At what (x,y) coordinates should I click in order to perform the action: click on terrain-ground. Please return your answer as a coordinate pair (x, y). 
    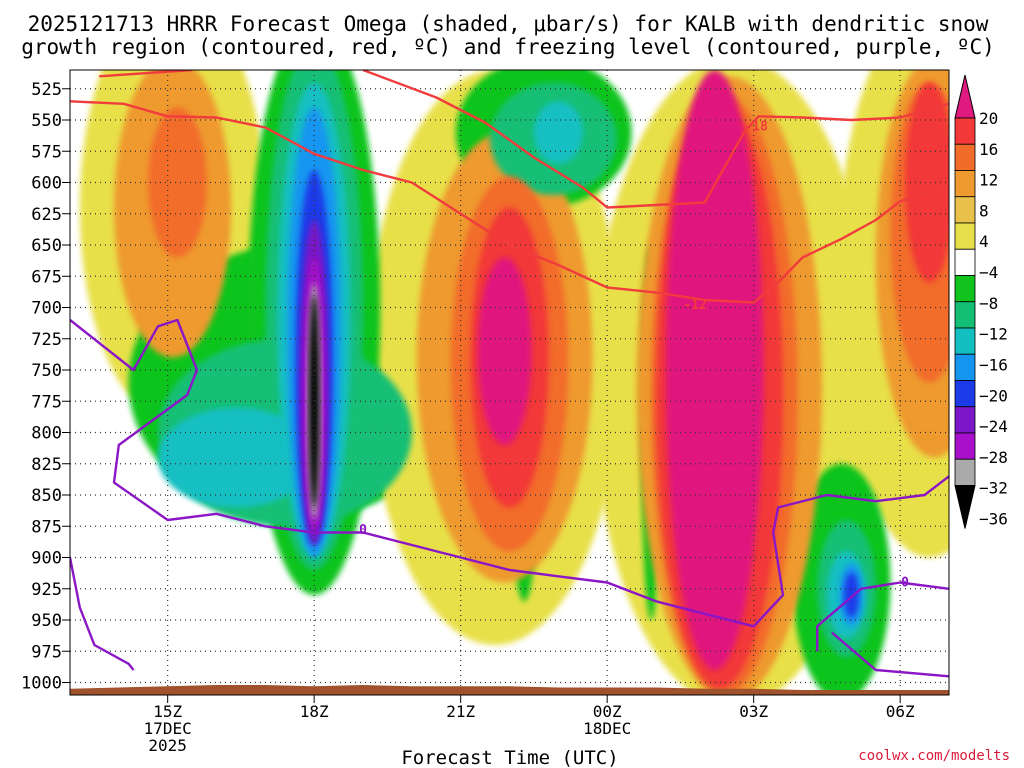
    Looking at the image, I should click on (509, 690).